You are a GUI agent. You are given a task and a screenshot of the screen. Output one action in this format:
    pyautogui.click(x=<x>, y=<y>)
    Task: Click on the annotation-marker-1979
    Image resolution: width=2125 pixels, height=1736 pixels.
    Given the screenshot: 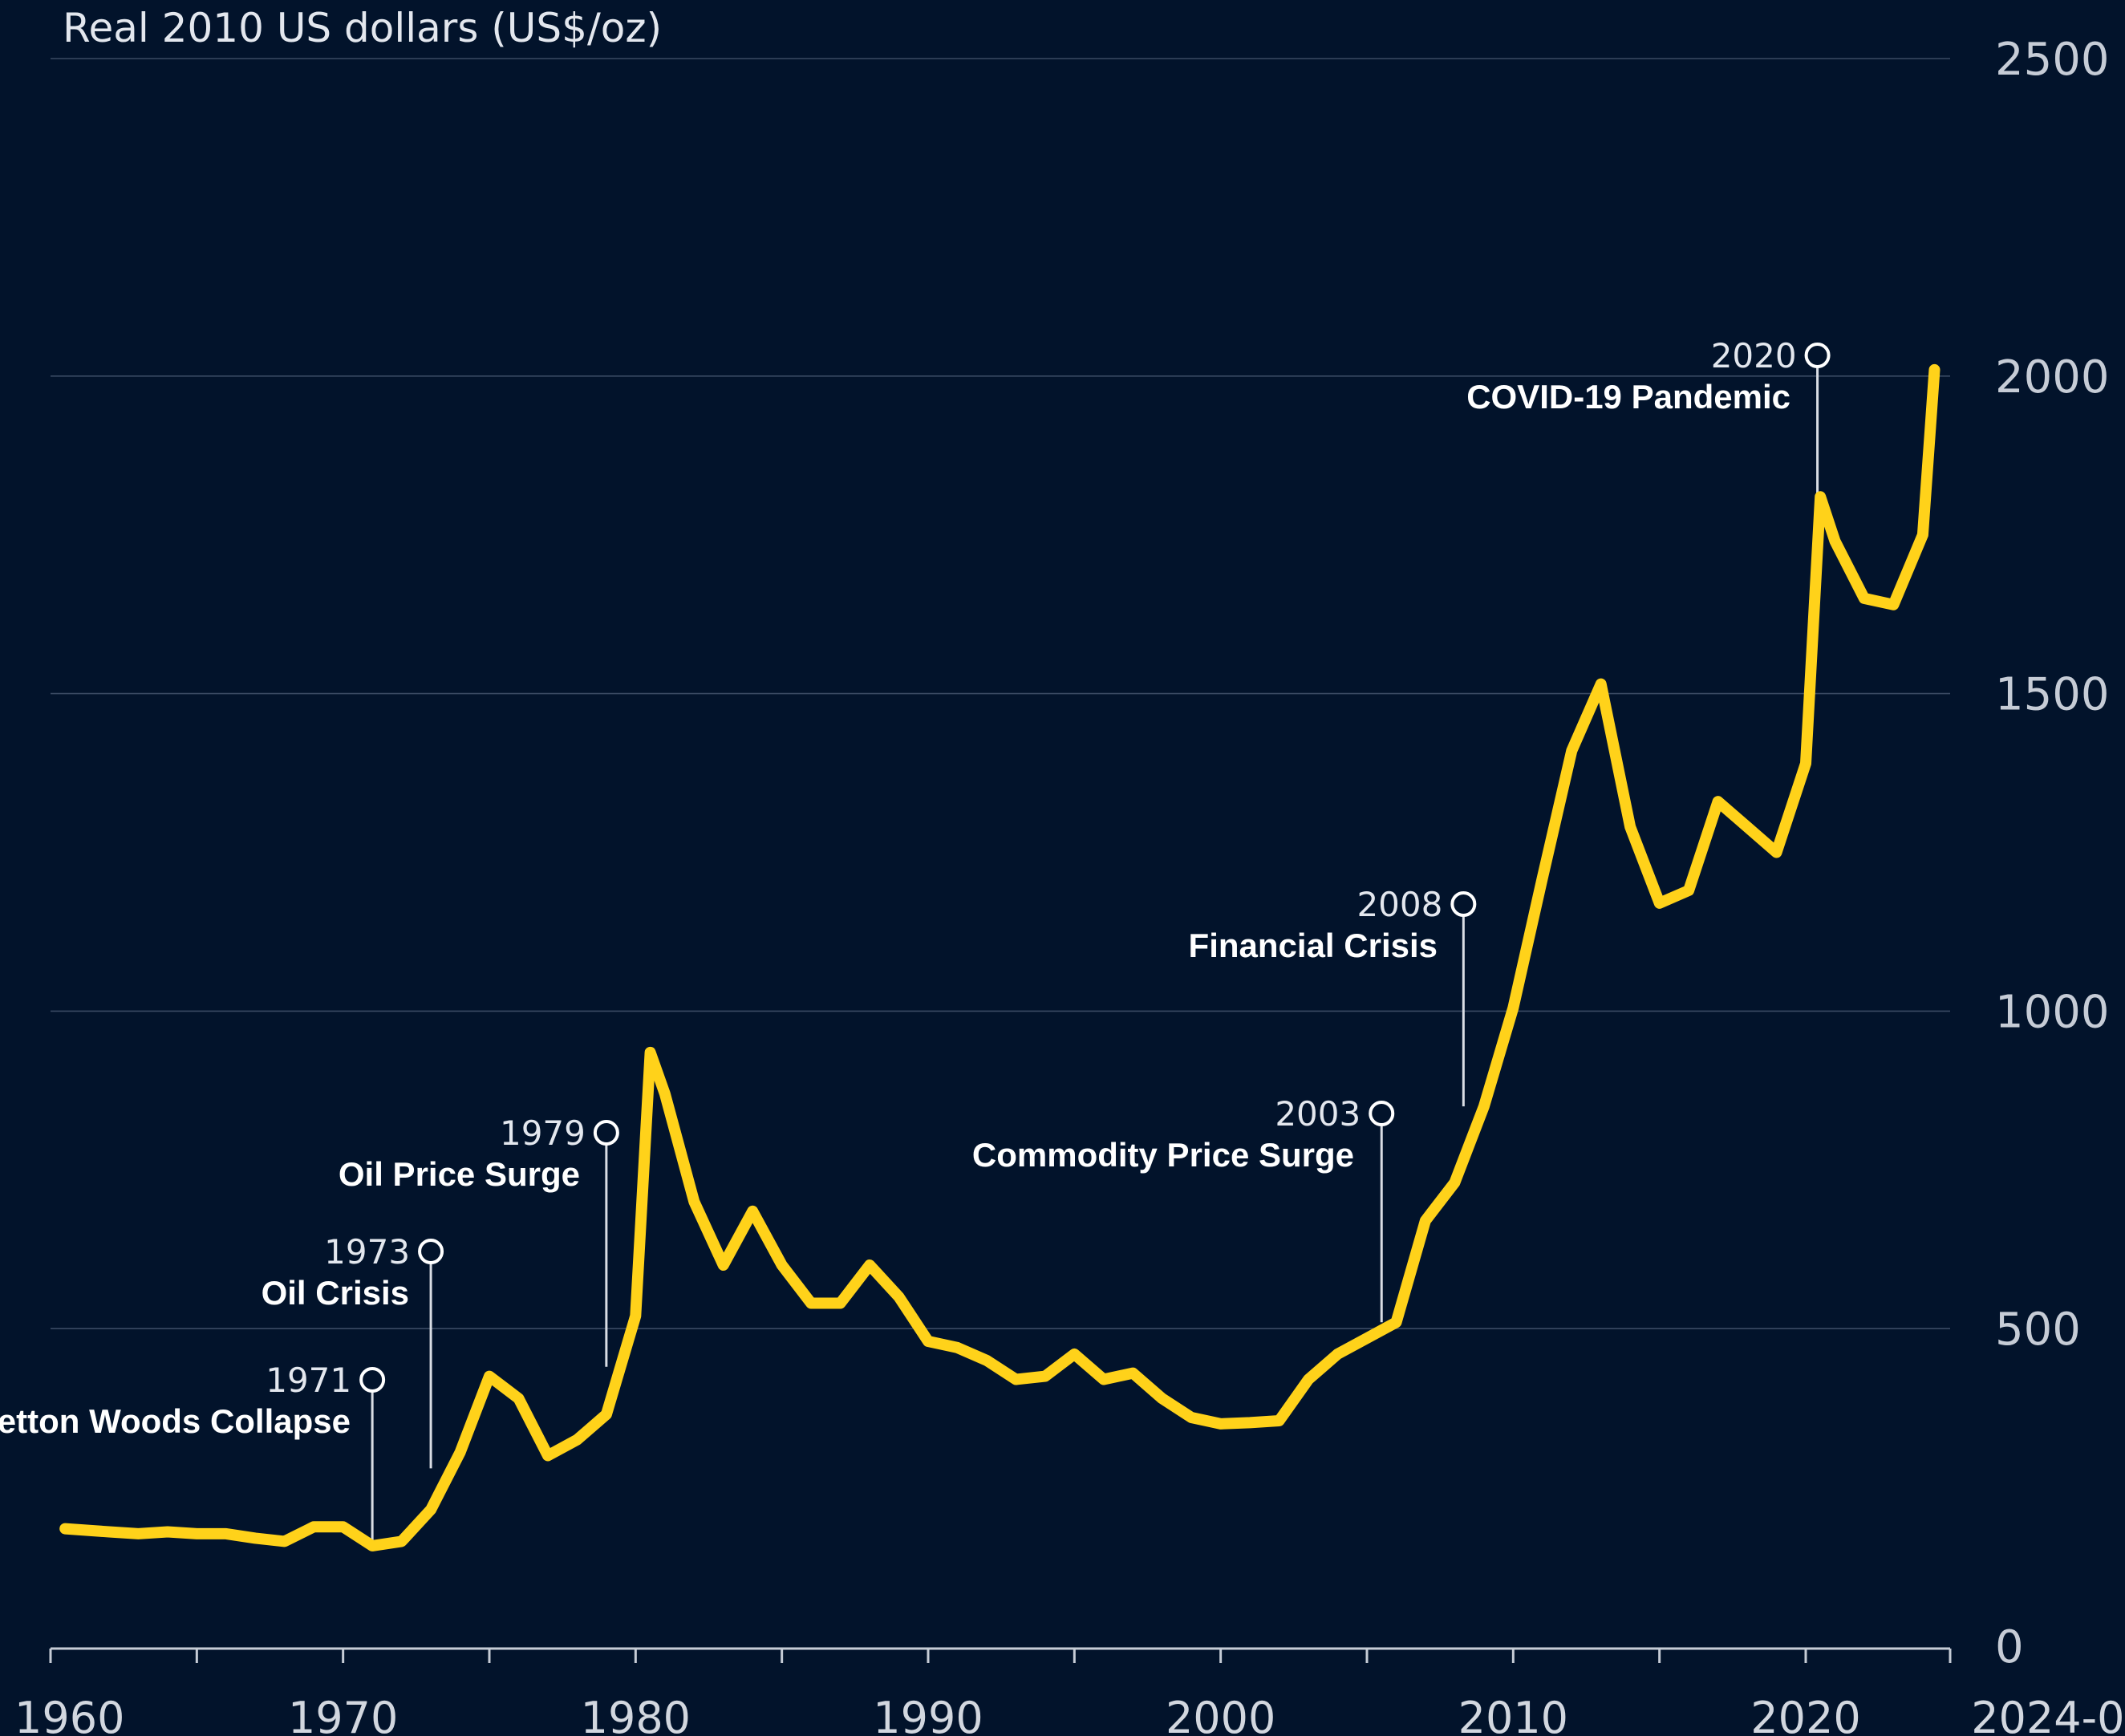 What is the action you would take?
    pyautogui.click(x=606, y=1133)
    